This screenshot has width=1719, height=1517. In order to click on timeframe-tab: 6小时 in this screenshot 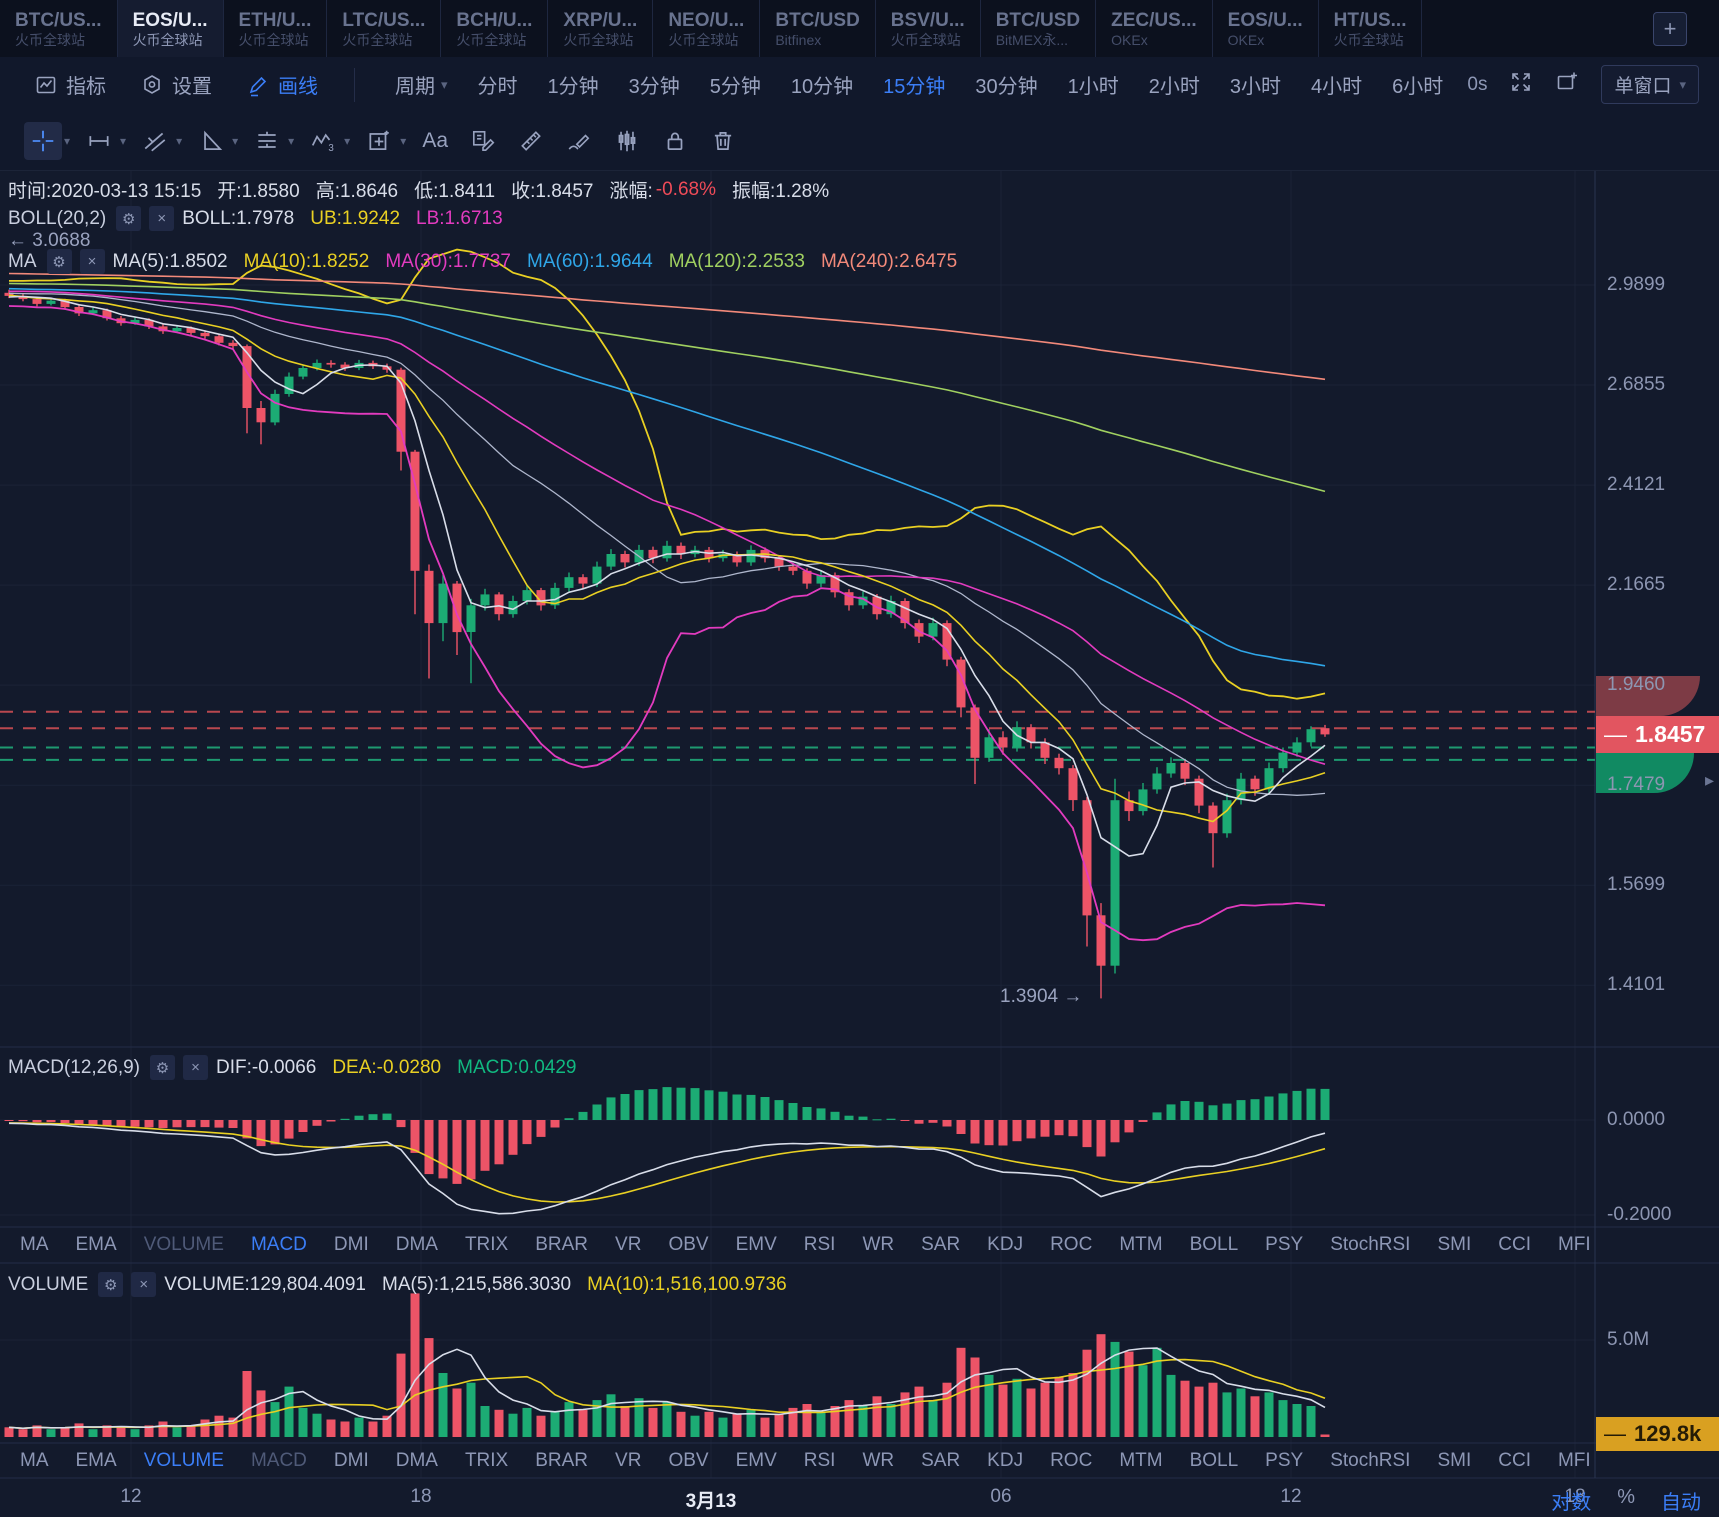, I will do `click(1418, 87)`.